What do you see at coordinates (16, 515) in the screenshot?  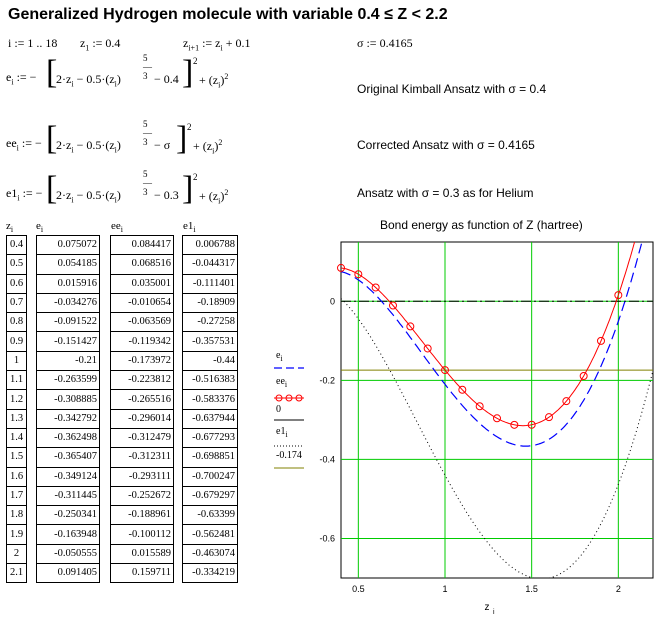 I see `z-cell: 1.8` at bounding box center [16, 515].